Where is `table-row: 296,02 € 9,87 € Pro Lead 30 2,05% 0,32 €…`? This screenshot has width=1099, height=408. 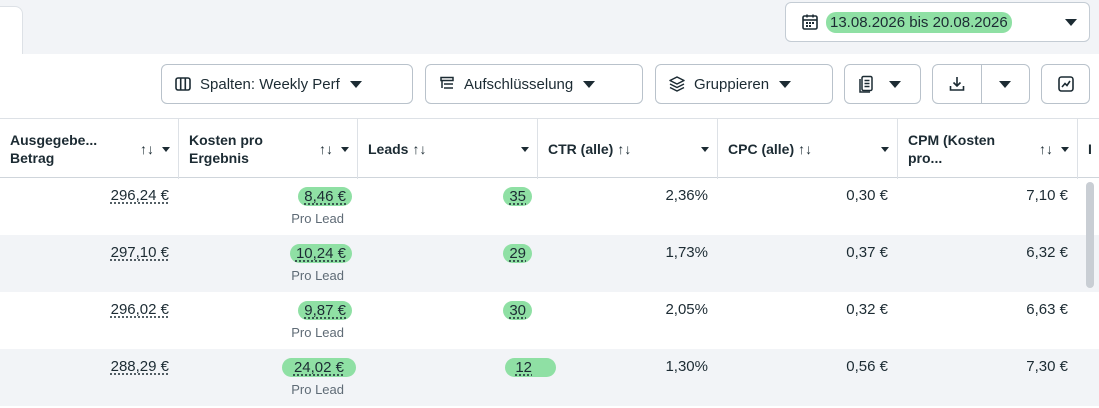 table-row: 296,02 € 9,87 € Pro Lead 30 2,05% 0,32 €… is located at coordinates (549, 320).